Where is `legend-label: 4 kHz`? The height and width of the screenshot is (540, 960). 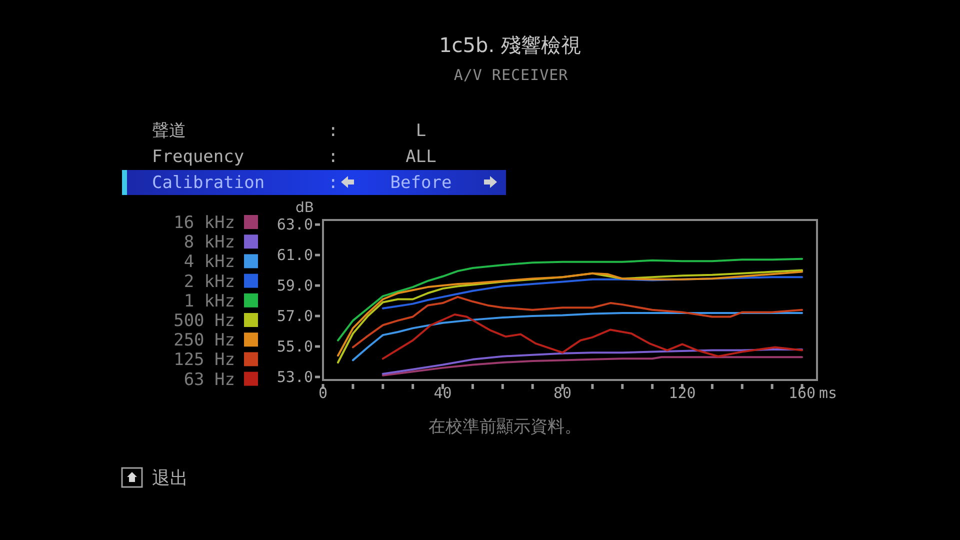
legend-label: 4 kHz is located at coordinates (209, 262).